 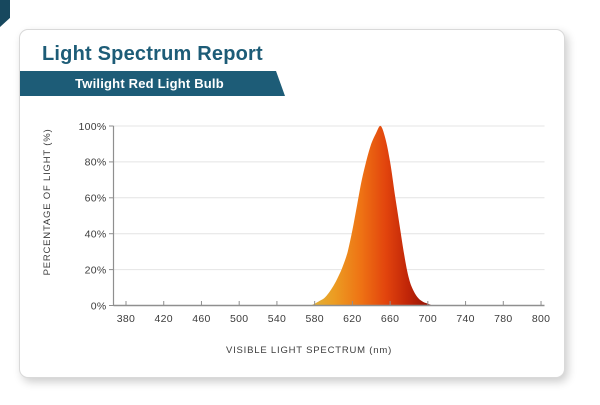 What do you see at coordinates (390, 319) in the screenshot?
I see `x-tick-label: 660` at bounding box center [390, 319].